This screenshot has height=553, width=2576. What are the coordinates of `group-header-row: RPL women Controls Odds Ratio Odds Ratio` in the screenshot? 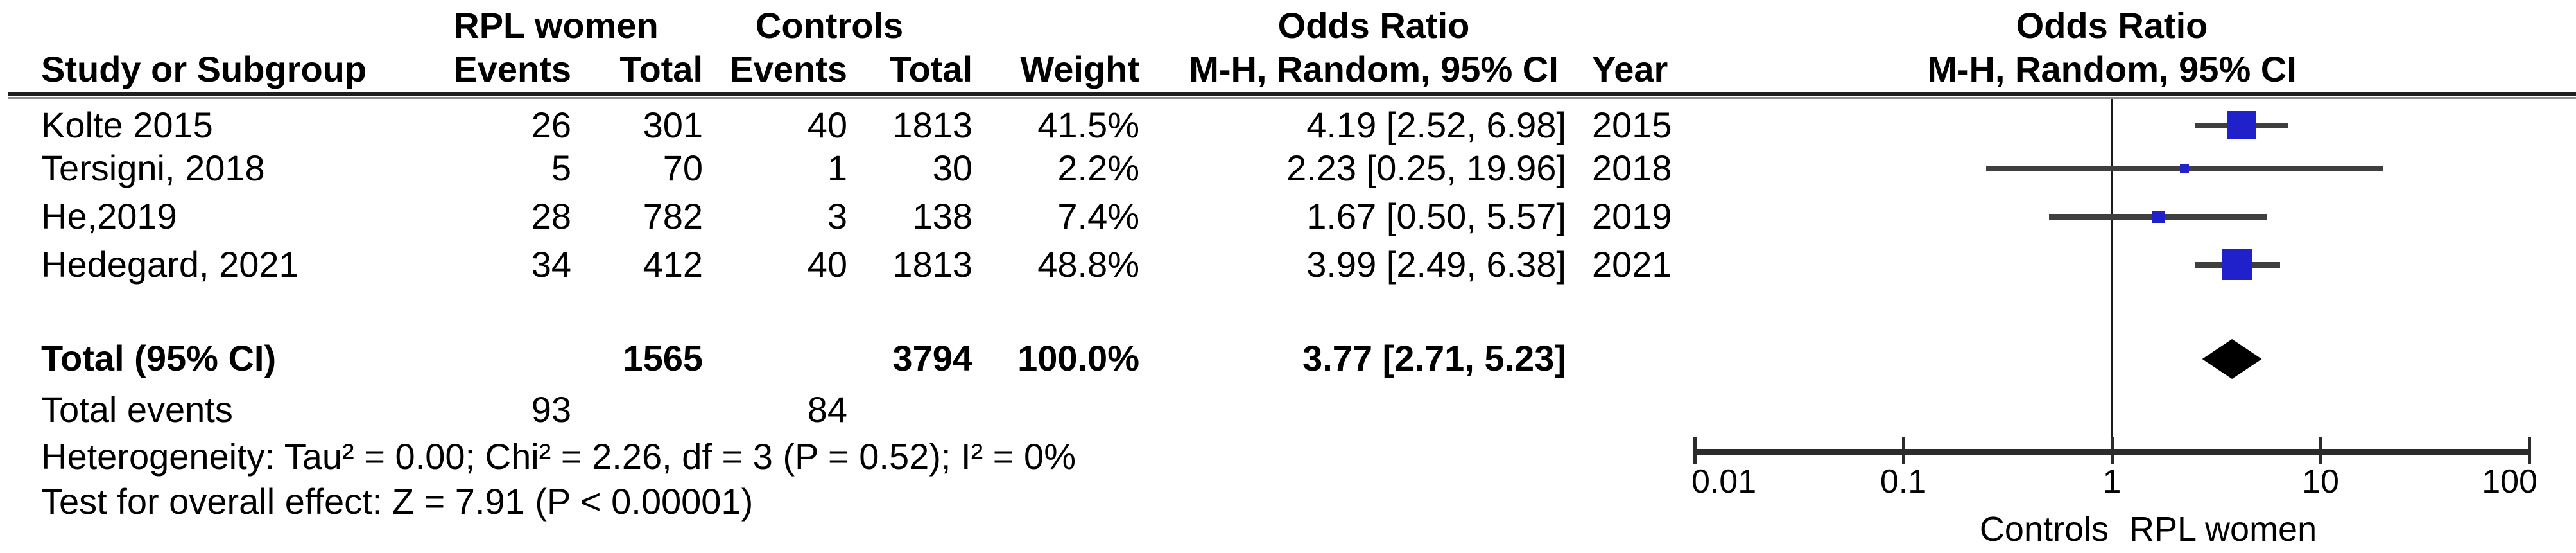 It's located at (1288, 26).